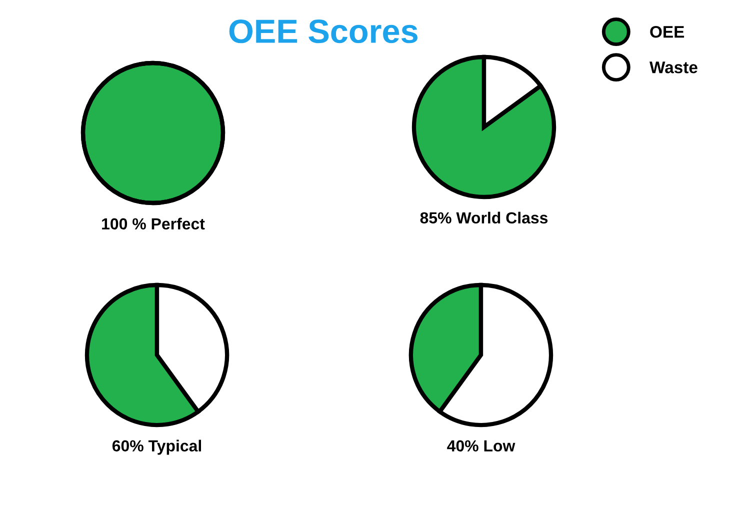  Describe the element at coordinates (153, 224) in the screenshot. I see `text: 100 % Perfect` at that location.